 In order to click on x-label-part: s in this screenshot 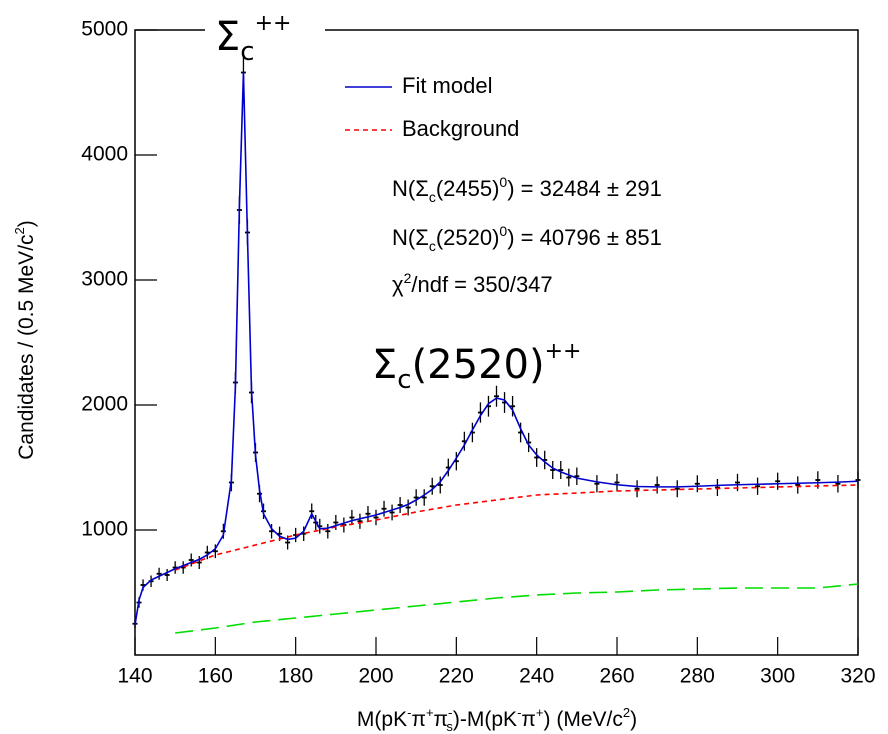, I will do `click(449, 726)`.